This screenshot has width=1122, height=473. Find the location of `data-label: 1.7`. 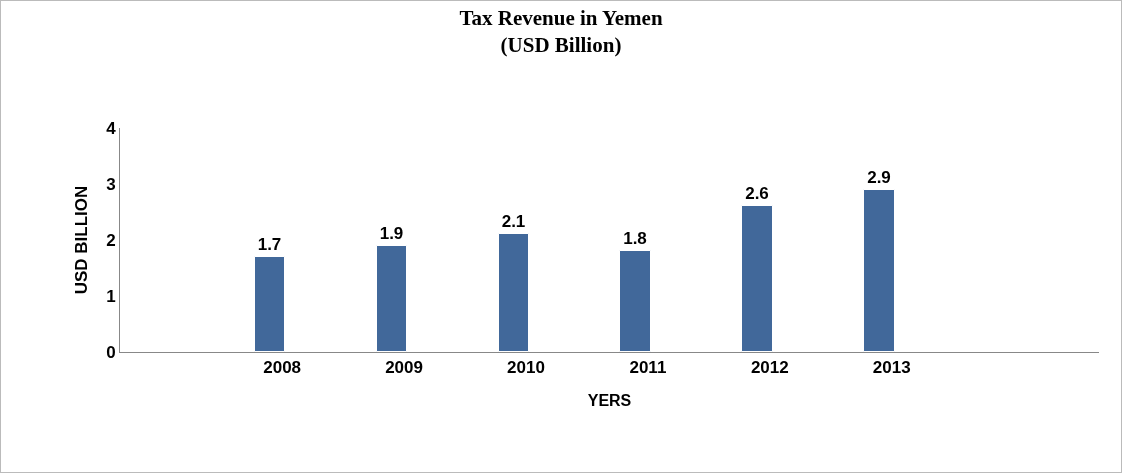

data-label: 1.7 is located at coordinates (269, 244).